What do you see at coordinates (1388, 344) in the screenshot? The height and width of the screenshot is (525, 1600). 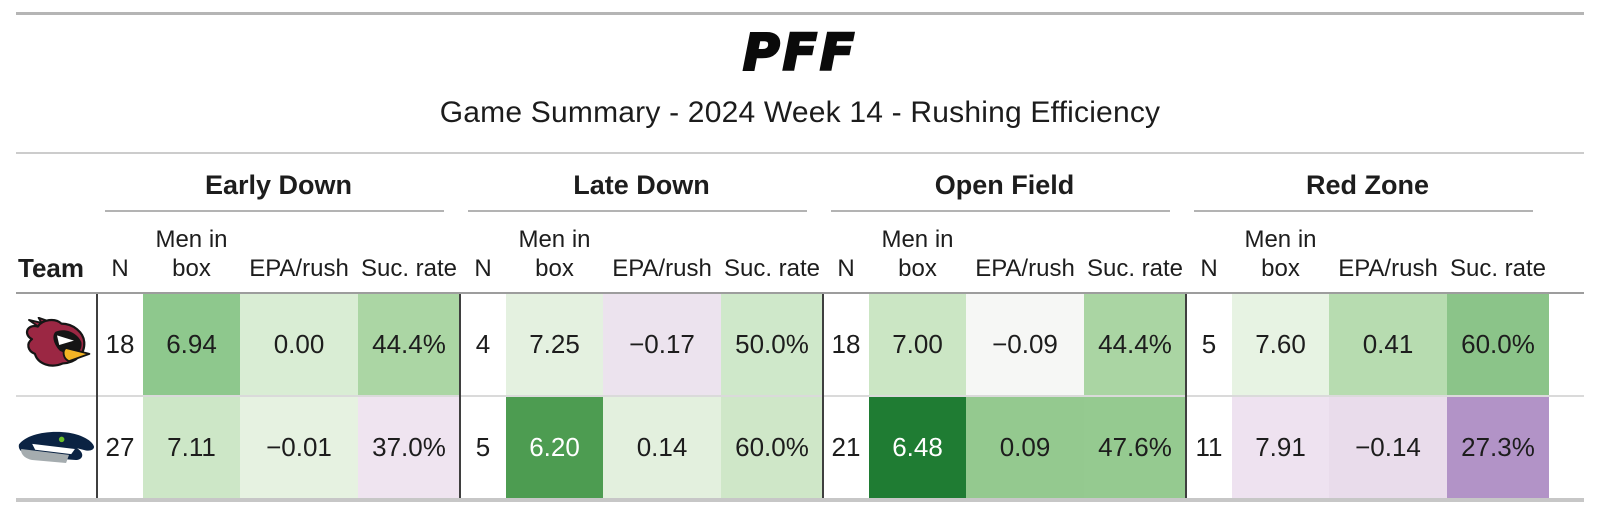 I see `stat-cell-epa-rush: 0.41` at bounding box center [1388, 344].